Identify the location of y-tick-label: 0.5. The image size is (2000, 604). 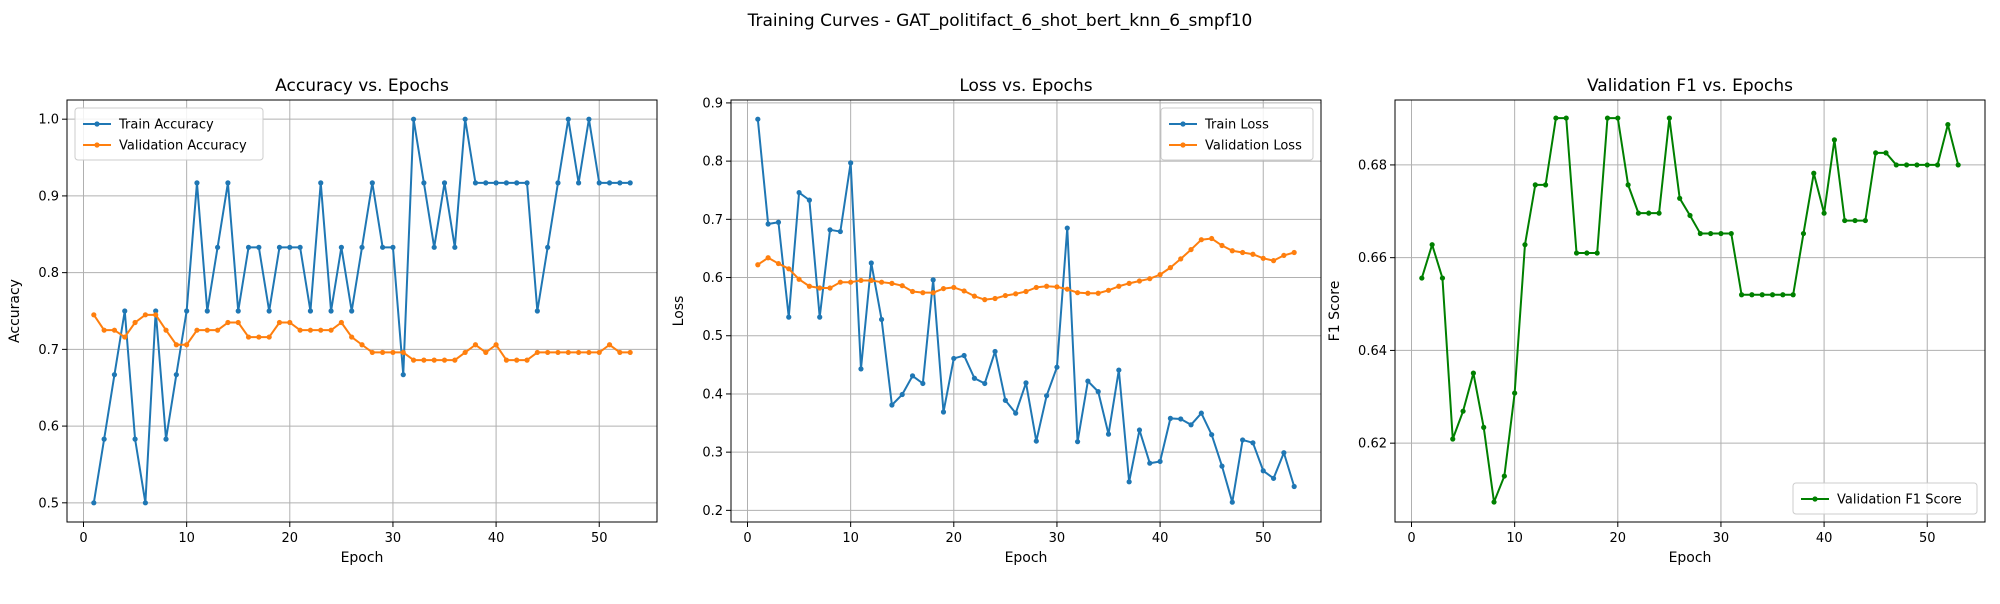
(712, 336).